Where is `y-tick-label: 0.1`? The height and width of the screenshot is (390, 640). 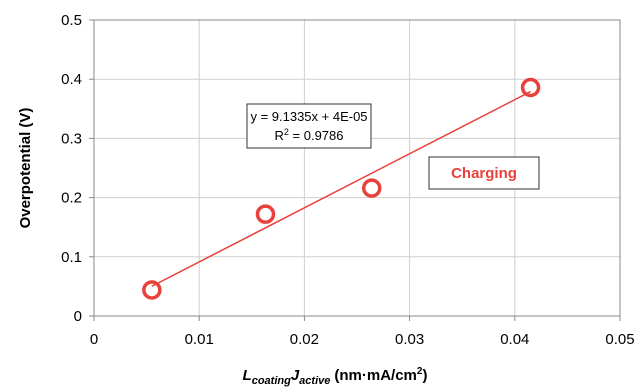
y-tick-label: 0.1 is located at coordinates (71, 257).